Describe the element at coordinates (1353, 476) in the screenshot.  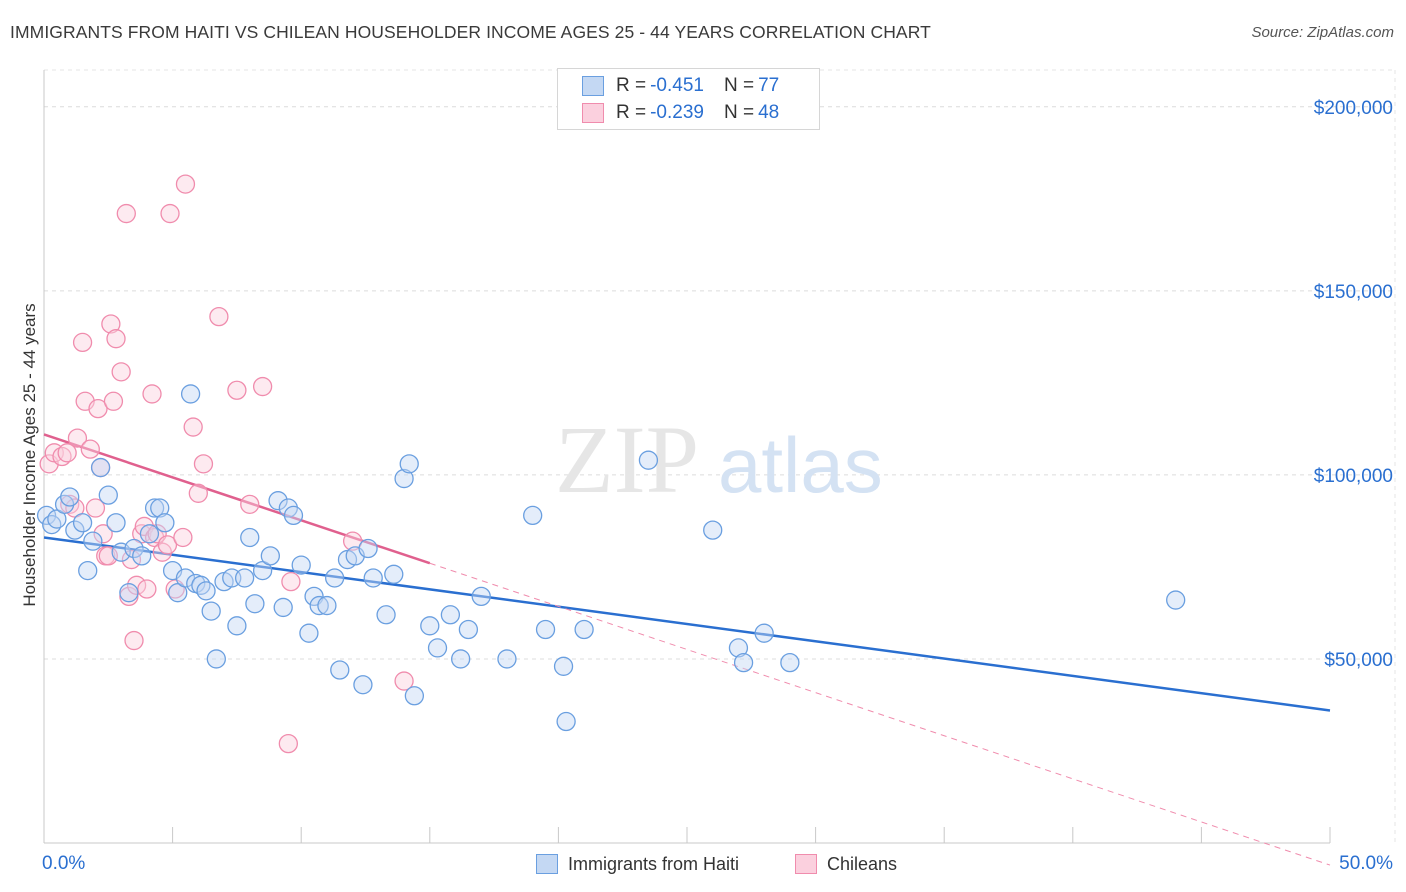
I see `y-tick-label: $100,000` at that location.